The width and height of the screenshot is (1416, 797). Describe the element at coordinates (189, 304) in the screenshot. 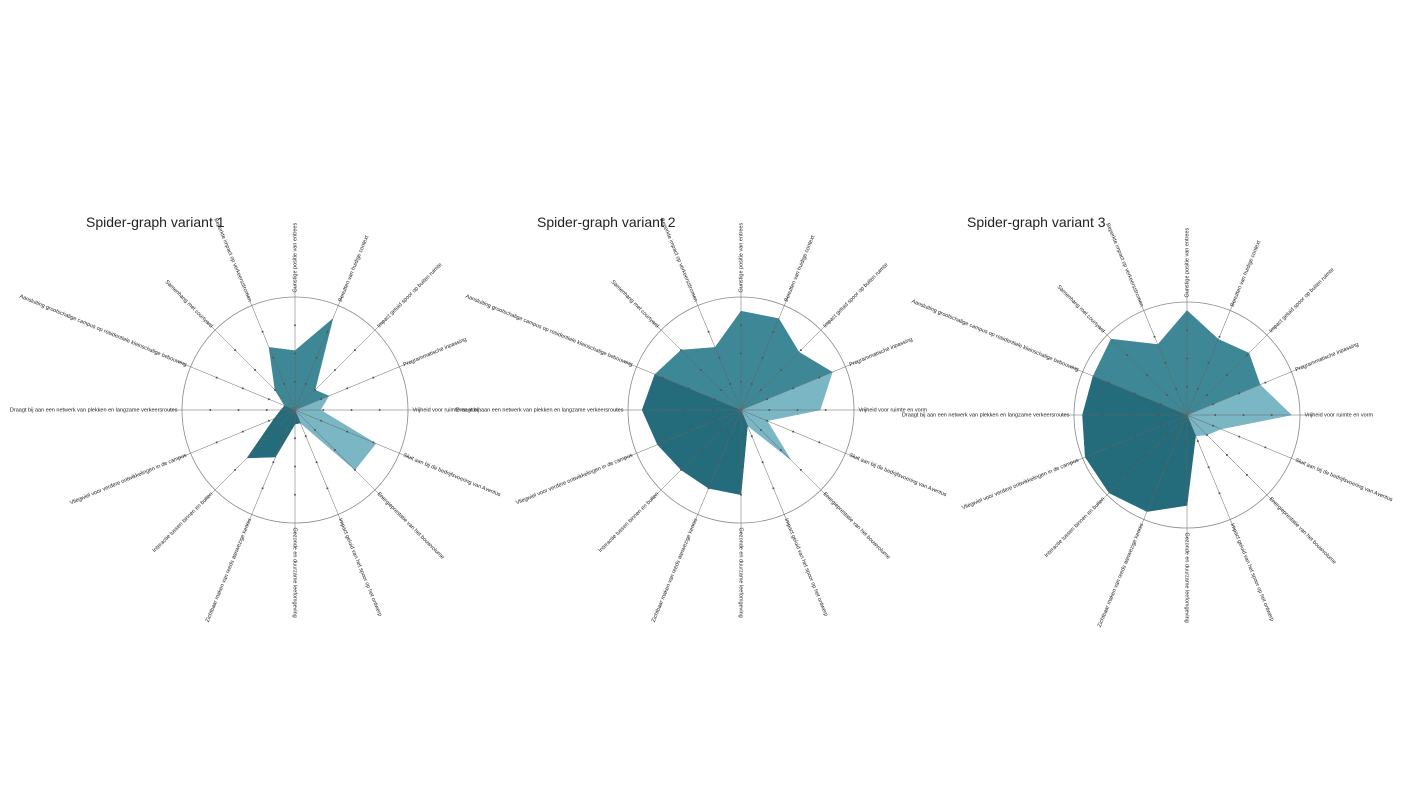

I see `axis-label: Samenhang met courtyard` at that location.